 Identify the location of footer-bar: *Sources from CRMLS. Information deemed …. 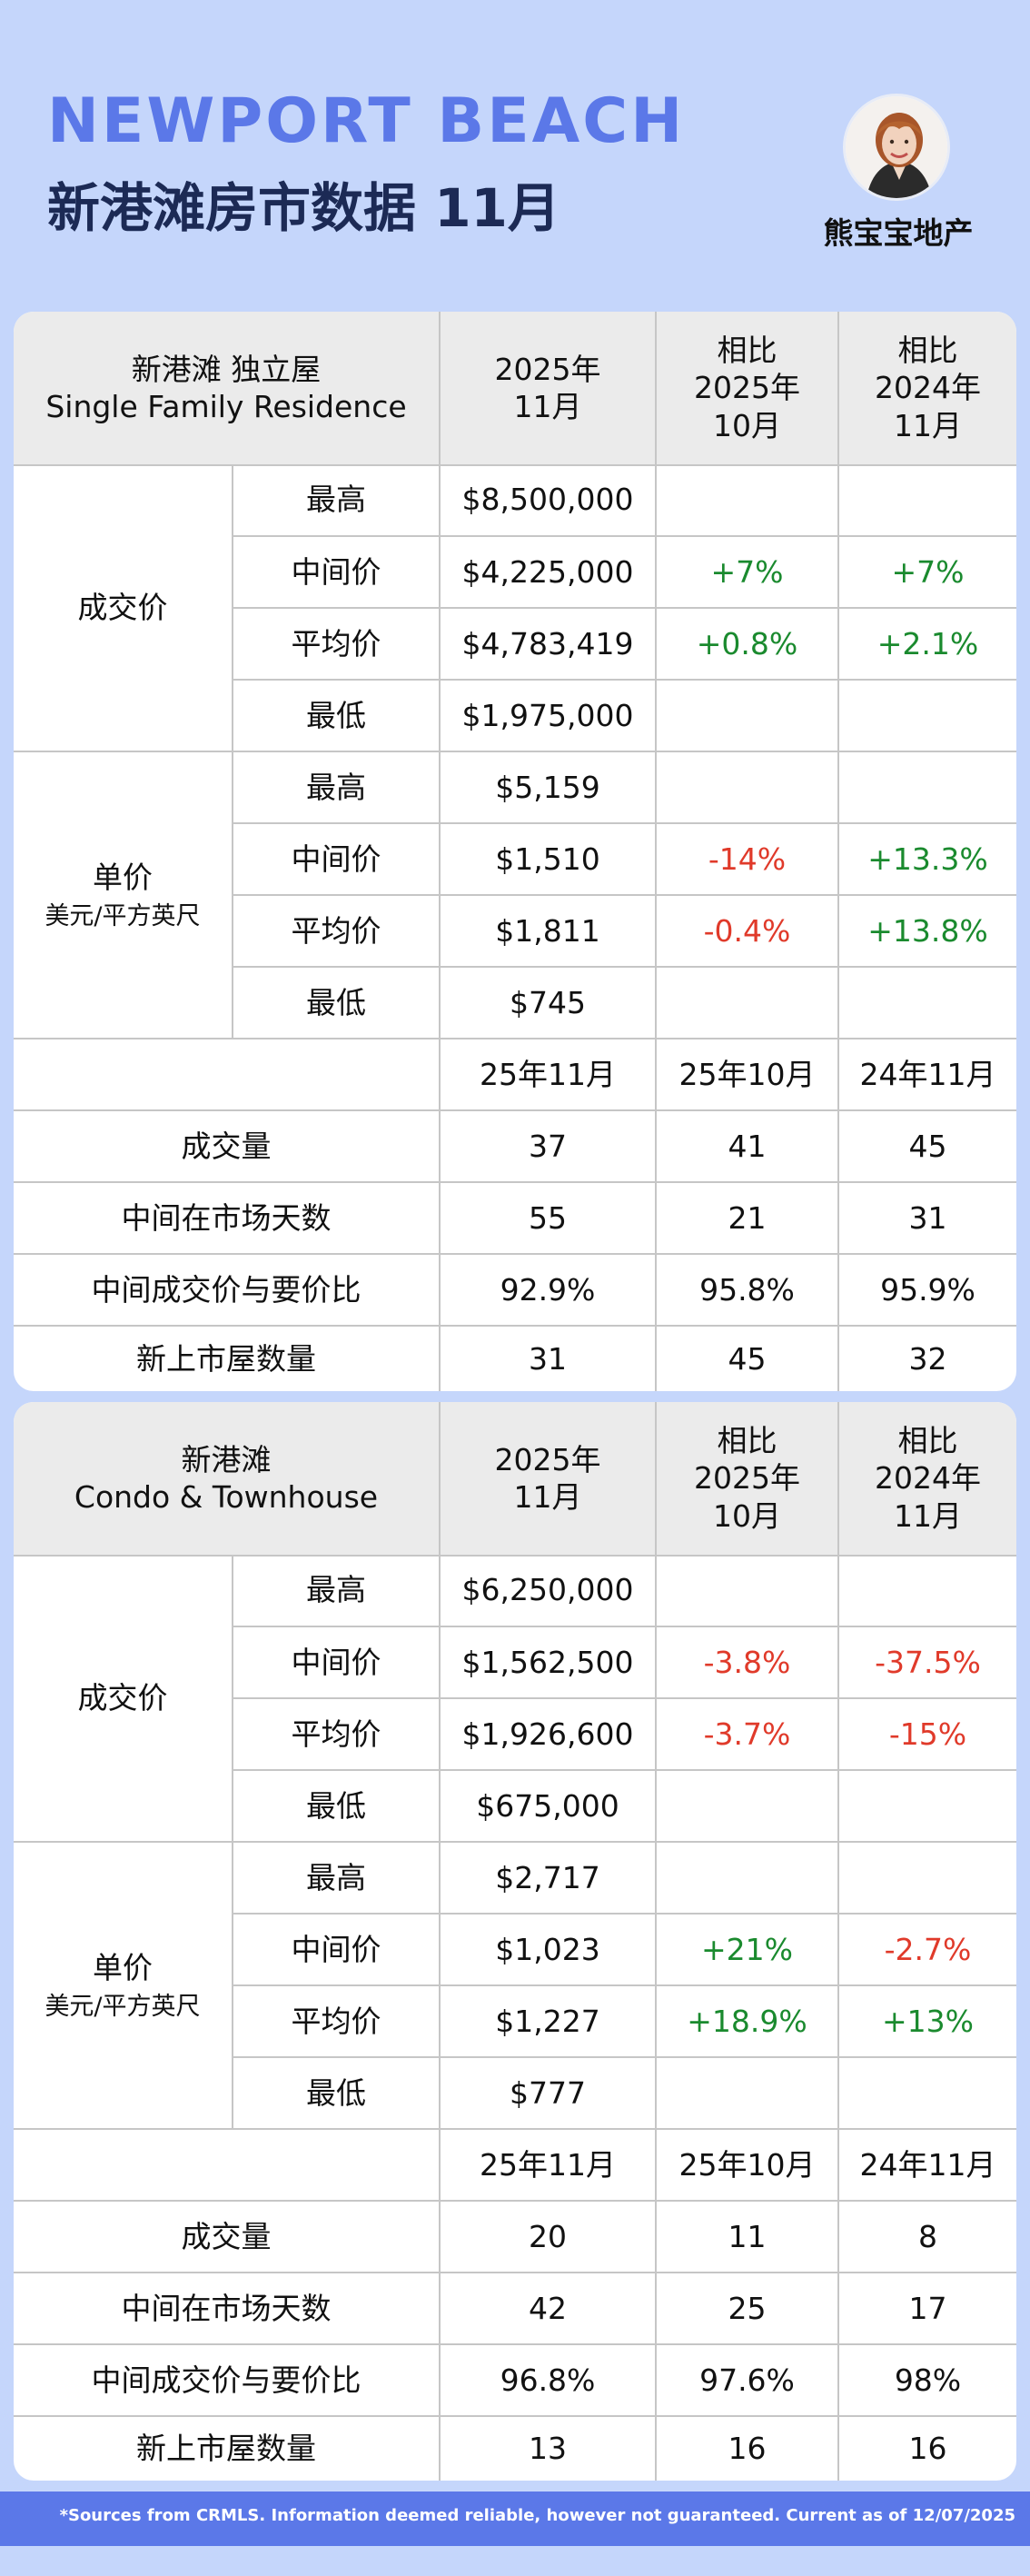
(515, 2518).